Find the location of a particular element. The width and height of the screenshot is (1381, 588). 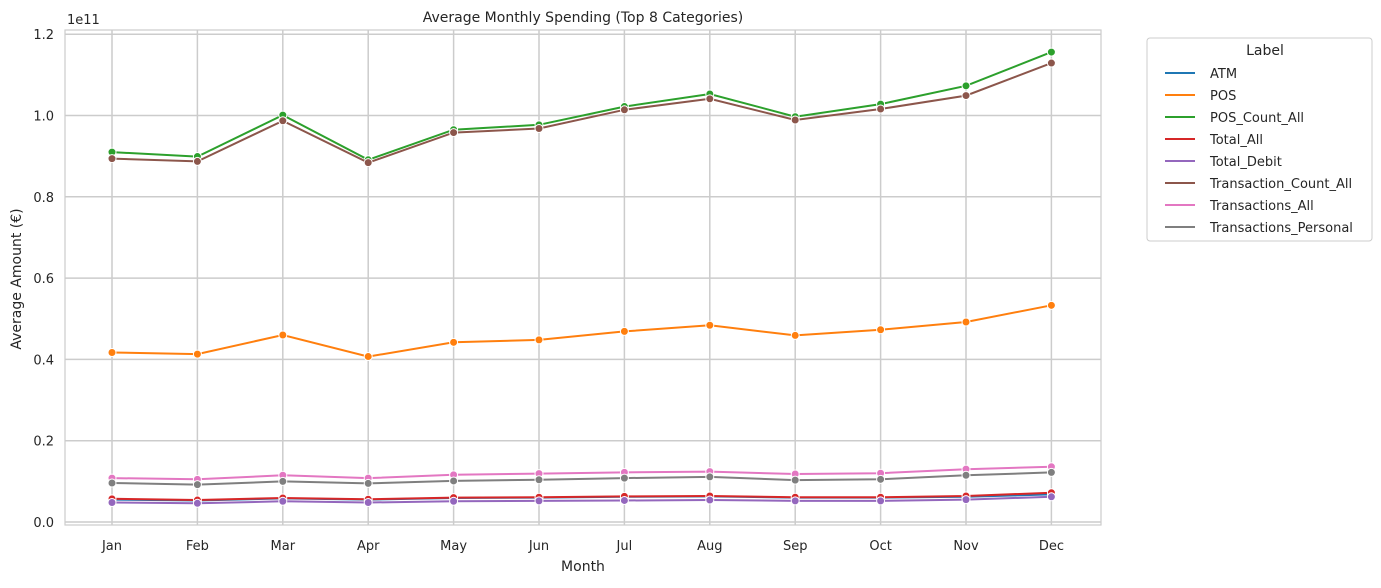

y-tick-label: 1.0 is located at coordinates (43, 117).